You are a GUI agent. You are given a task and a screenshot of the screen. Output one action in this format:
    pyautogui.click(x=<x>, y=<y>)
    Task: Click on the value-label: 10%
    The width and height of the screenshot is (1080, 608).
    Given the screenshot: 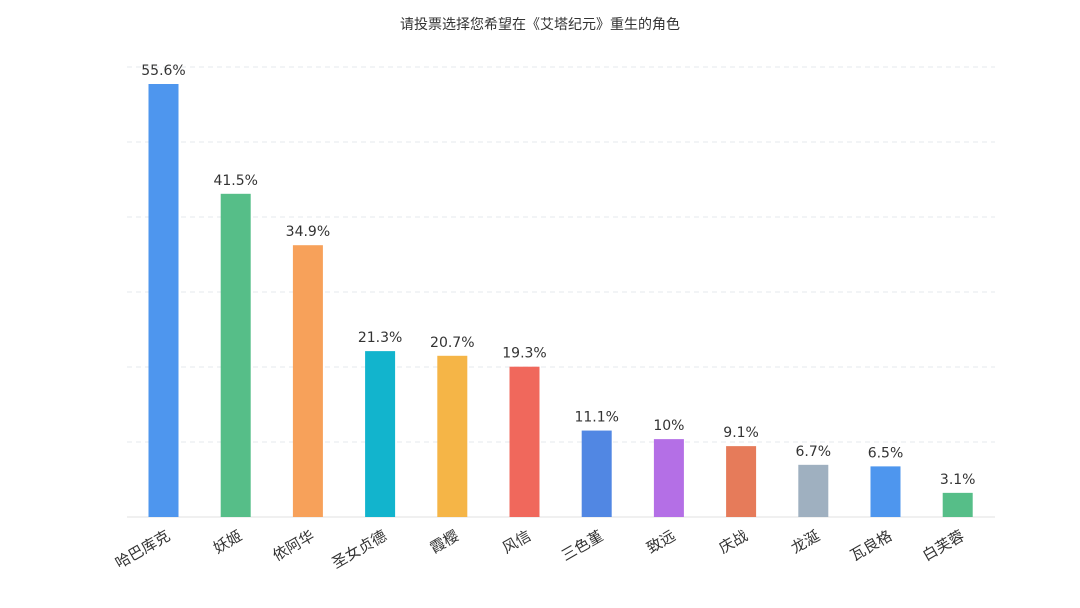 What is the action you would take?
    pyautogui.click(x=668, y=426)
    